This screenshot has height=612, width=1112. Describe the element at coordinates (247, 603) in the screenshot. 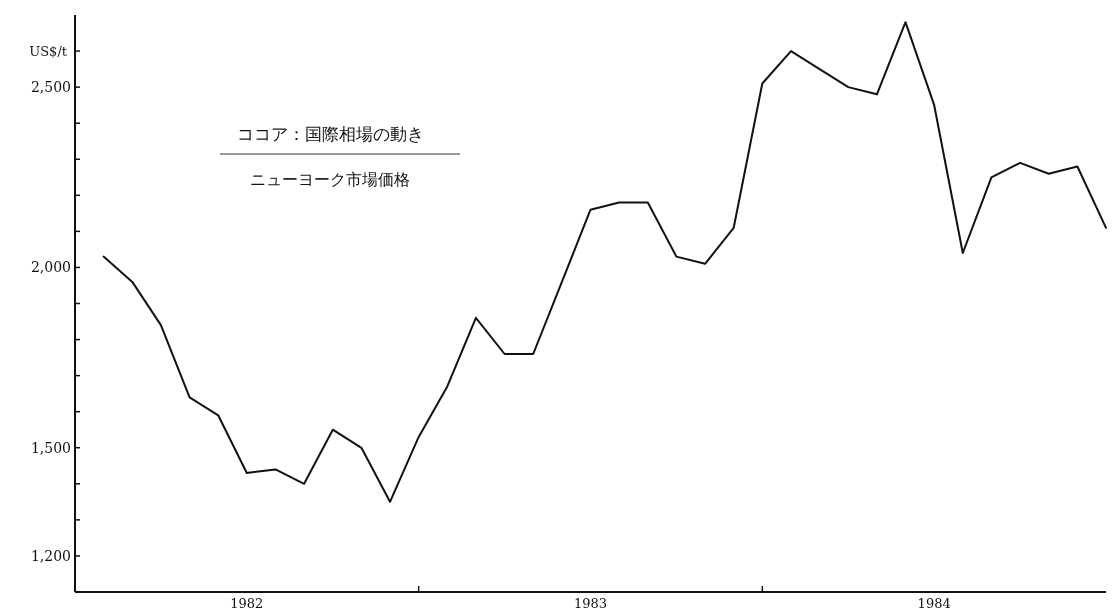

I see `x-tick-label: 1982` at that location.